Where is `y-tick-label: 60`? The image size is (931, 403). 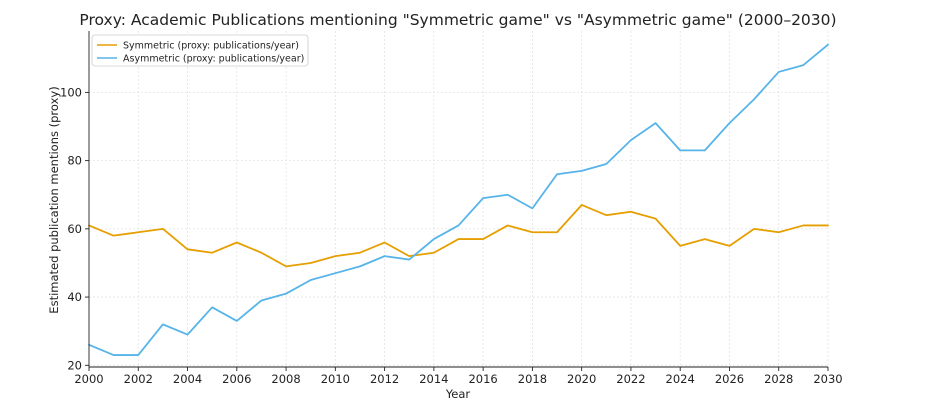 y-tick-label: 60 is located at coordinates (74, 229).